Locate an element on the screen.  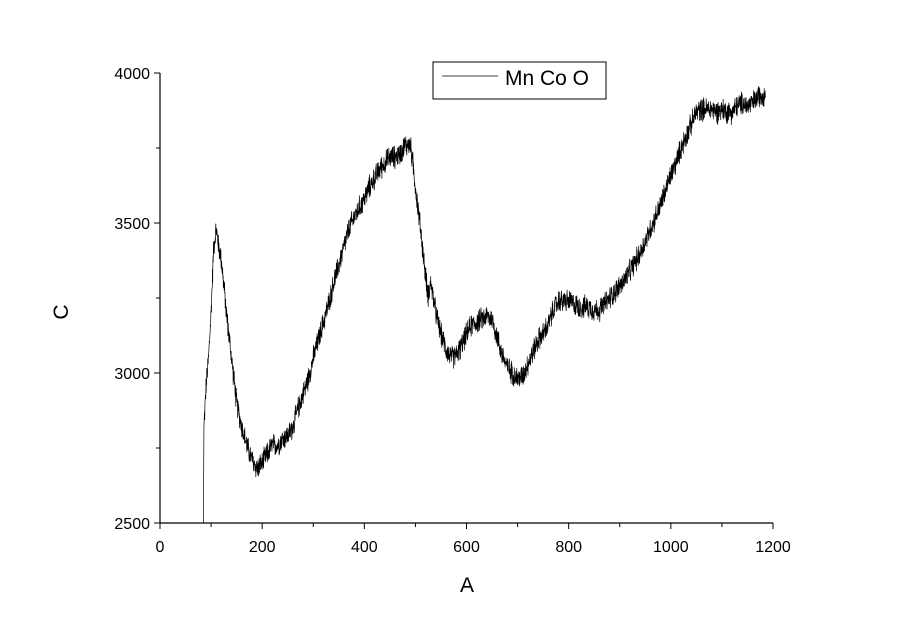
legend: Mn Co O is located at coordinates (519, 80).